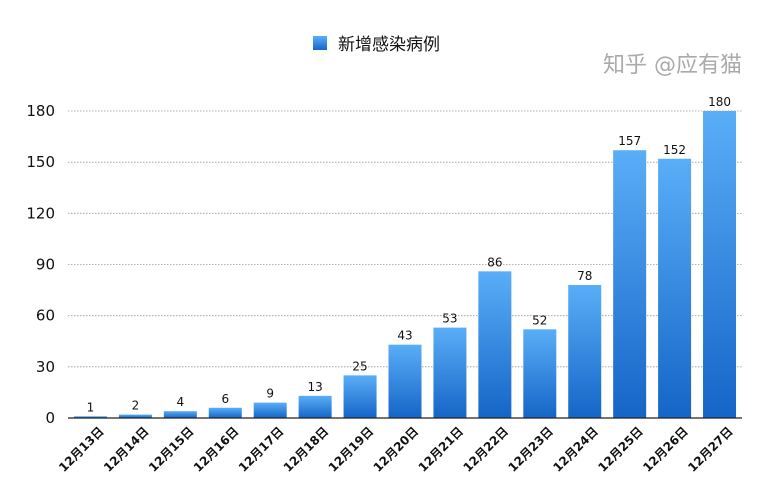  I want to click on data-label: 1, so click(91, 407).